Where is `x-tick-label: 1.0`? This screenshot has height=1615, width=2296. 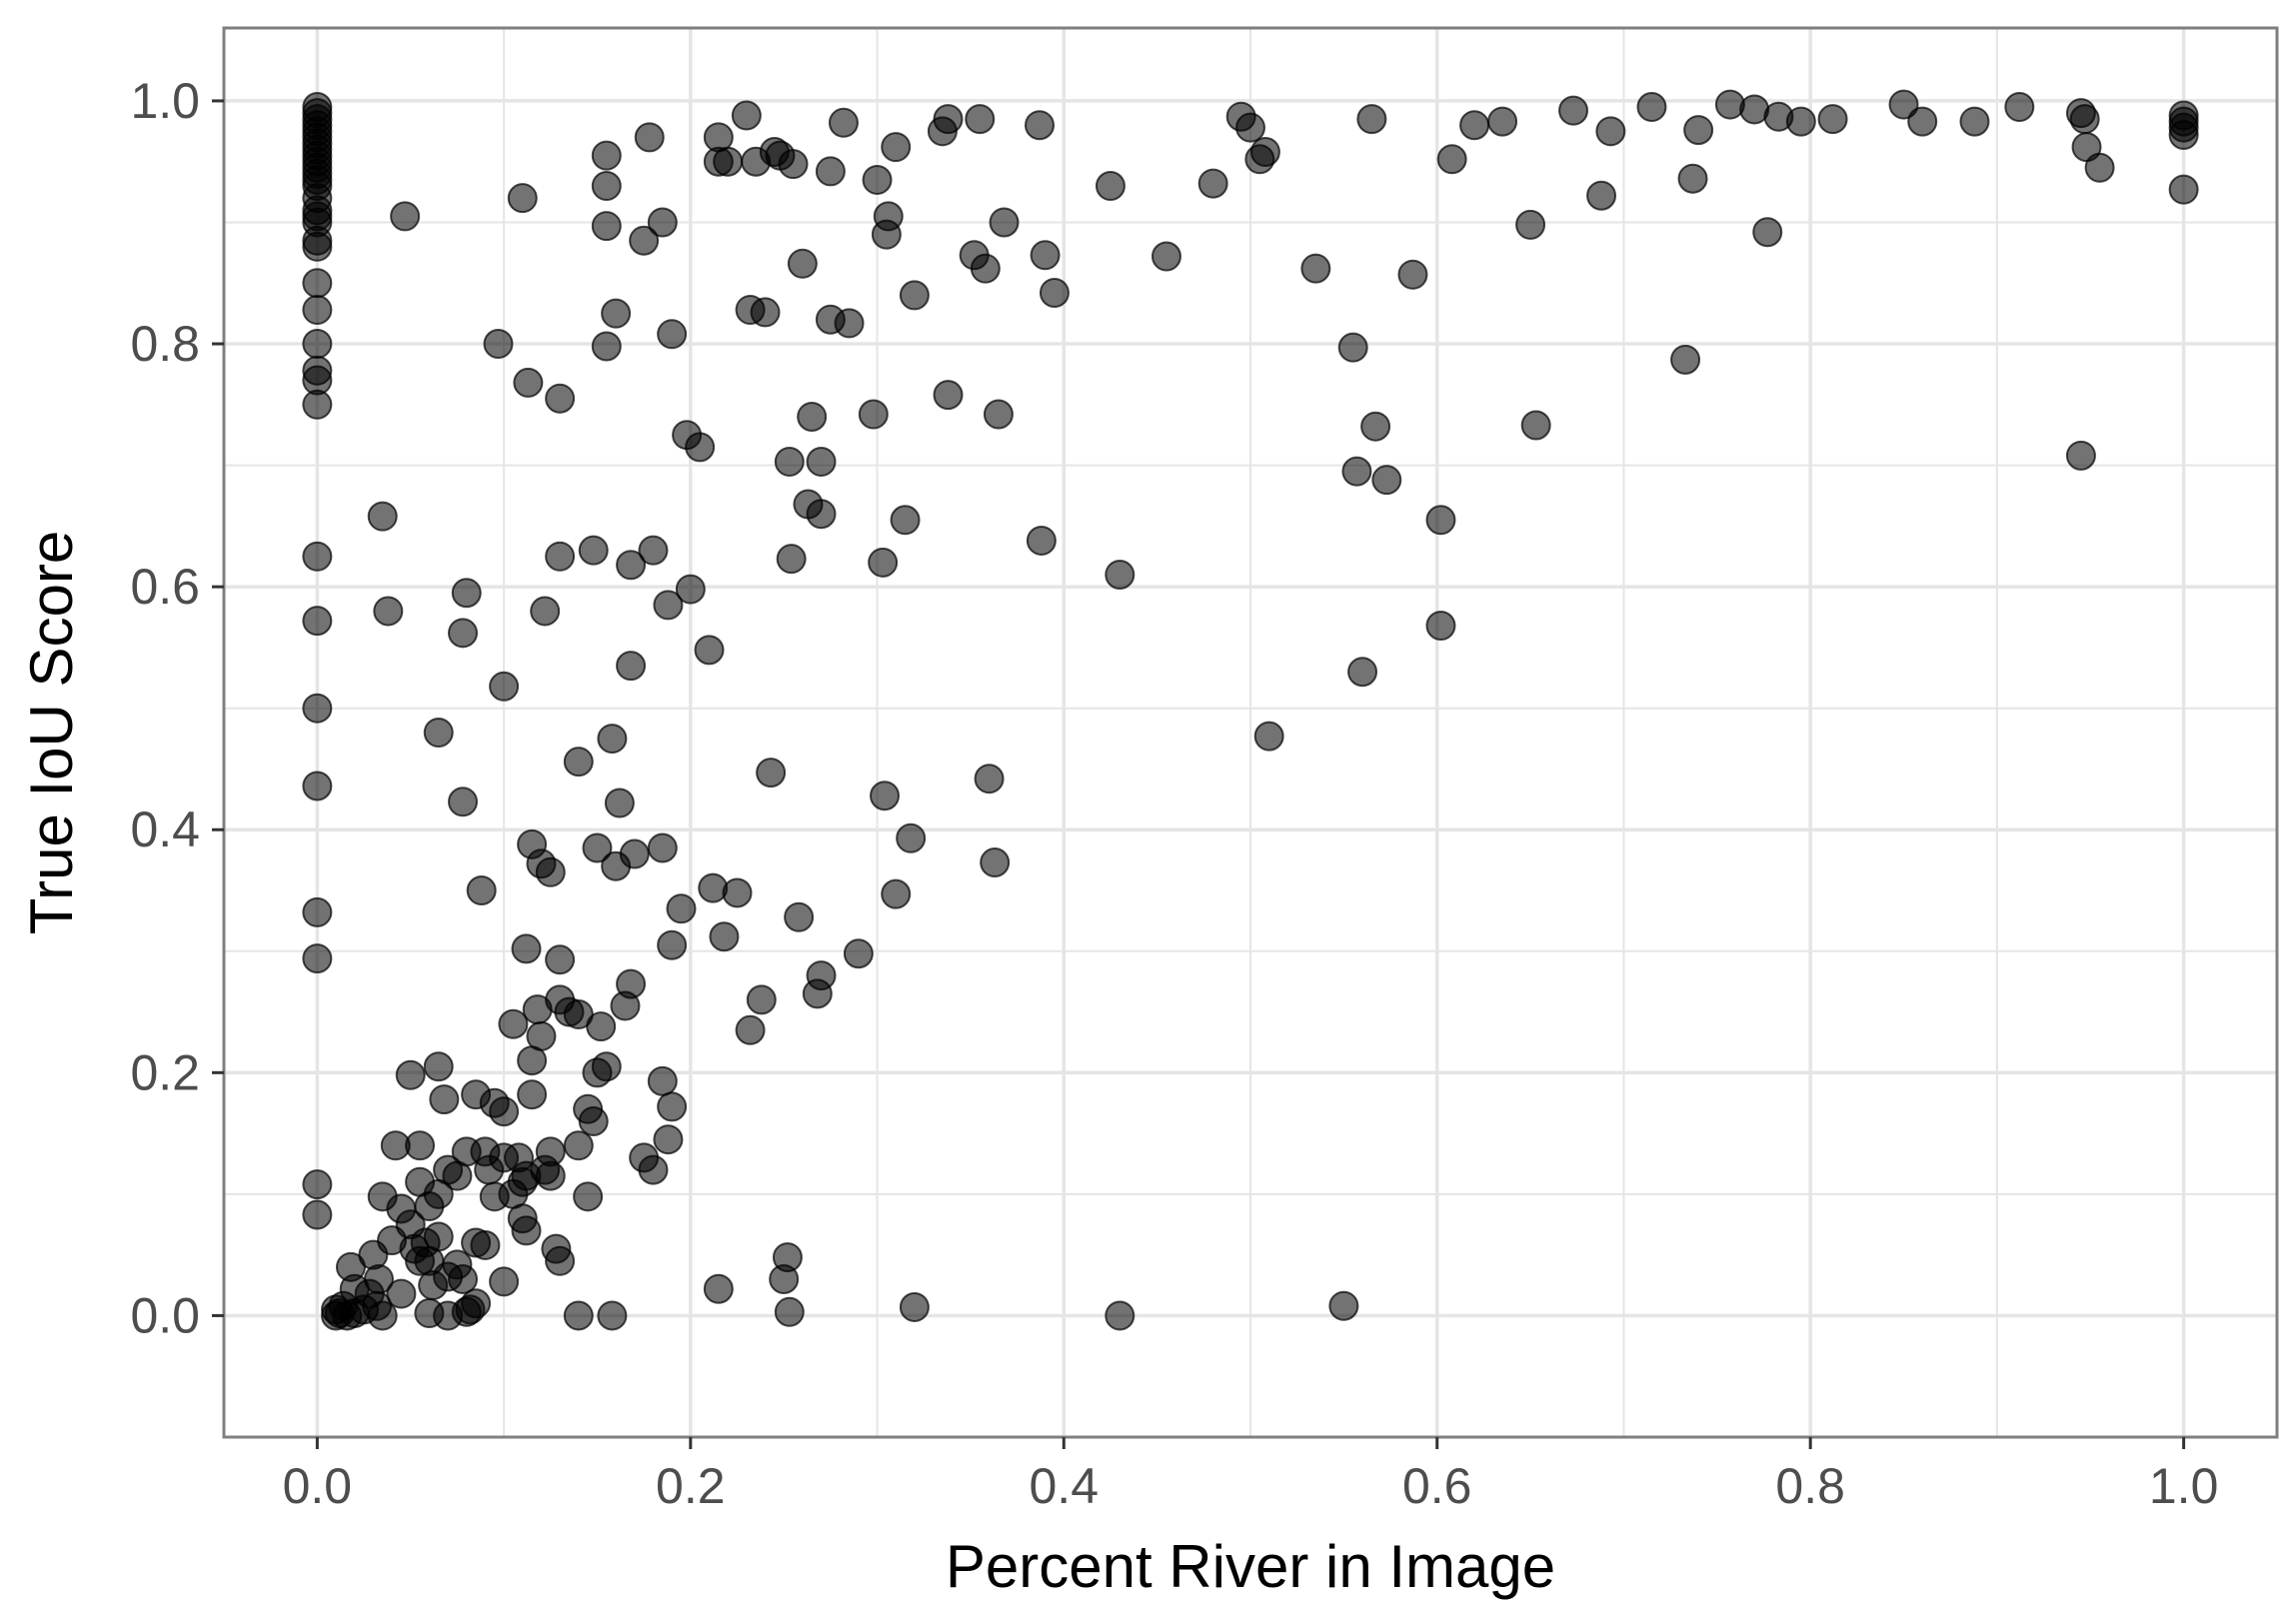 x-tick-label: 1.0 is located at coordinates (2184, 1486).